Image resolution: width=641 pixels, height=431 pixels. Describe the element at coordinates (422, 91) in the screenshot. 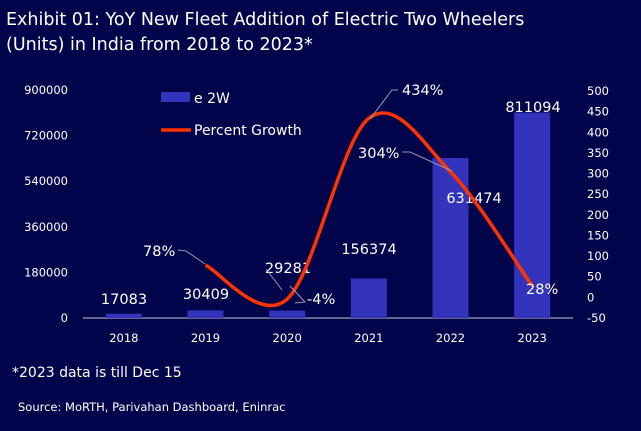

I see `line-data-label: 434%` at that location.